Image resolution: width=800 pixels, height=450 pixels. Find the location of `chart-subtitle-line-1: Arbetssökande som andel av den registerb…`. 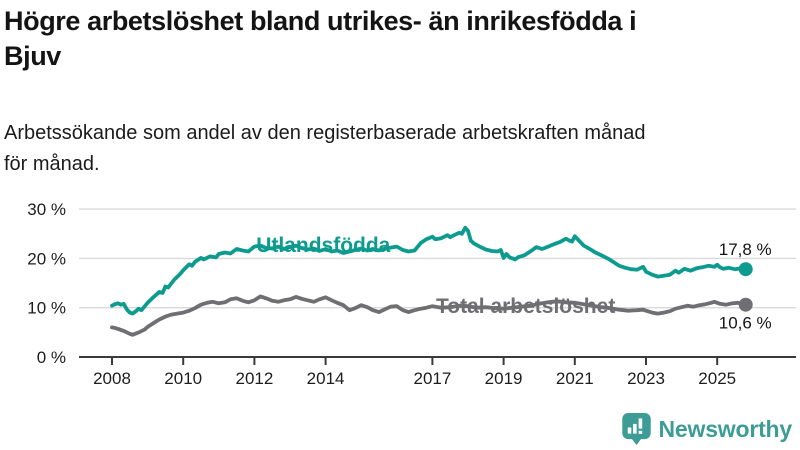

chart-subtitle-line-1: Arbetssökande som andel av den registerb… is located at coordinates (325, 133).